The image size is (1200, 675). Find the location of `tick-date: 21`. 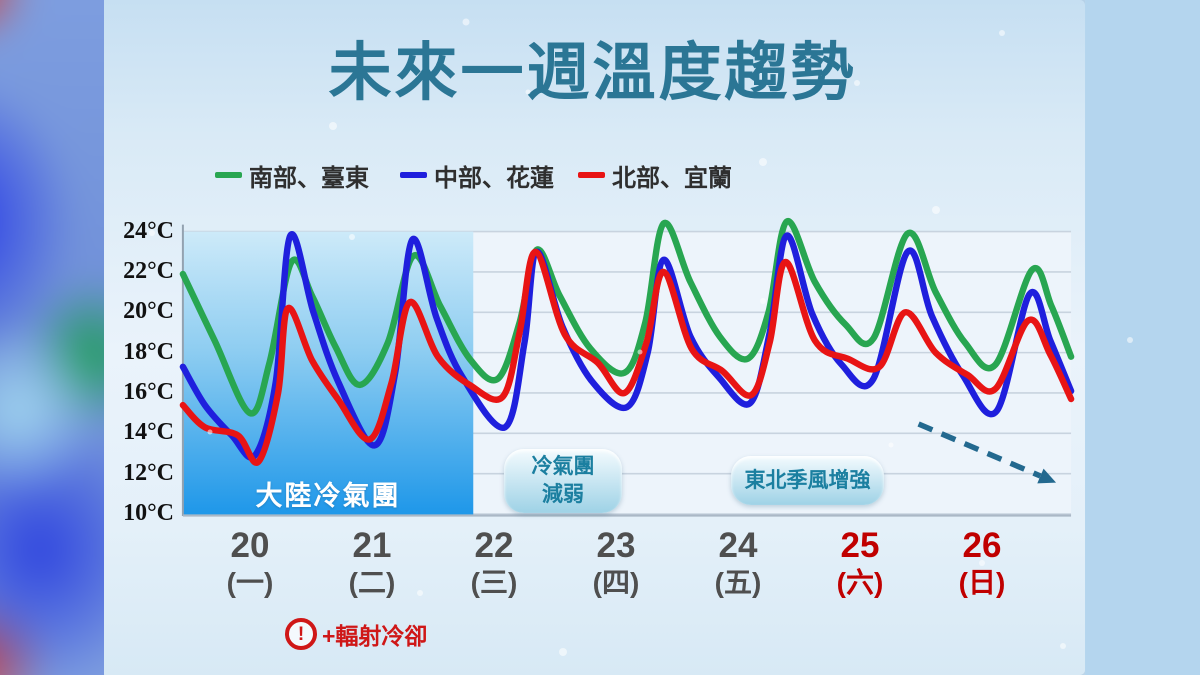

tick-date: 21 is located at coordinates (372, 545).